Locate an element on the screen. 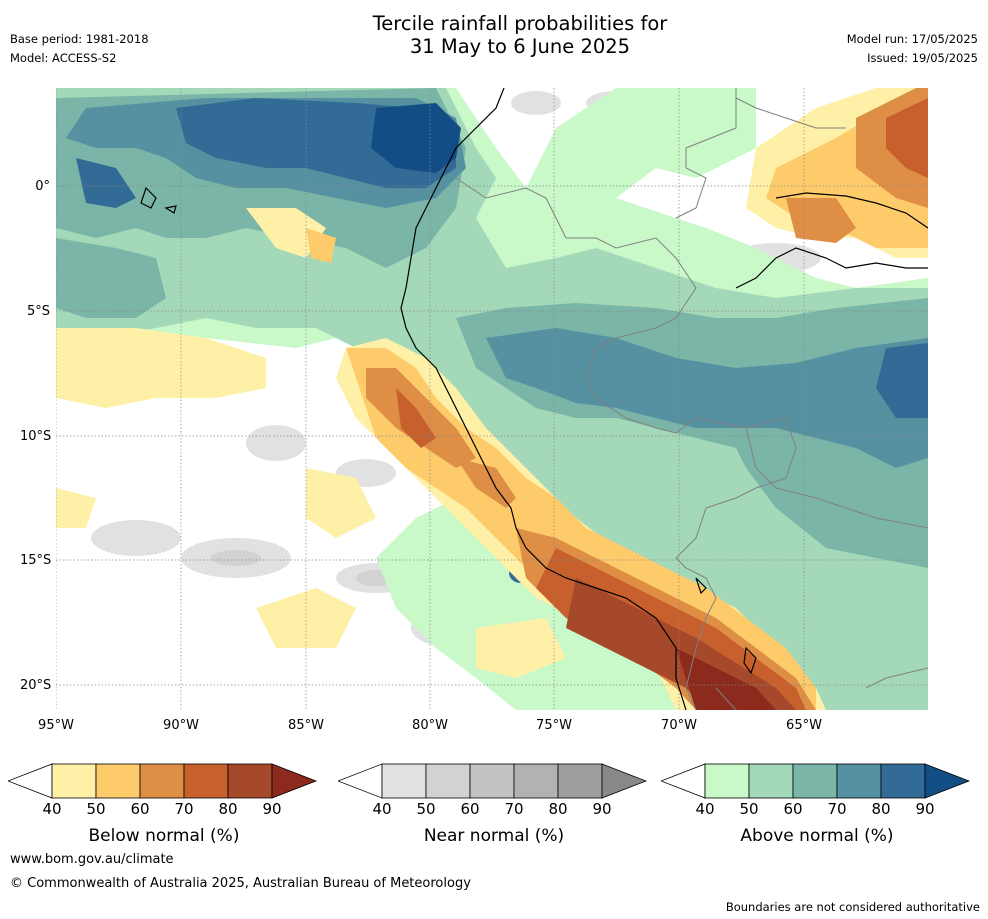  lon-label-90w: 90°W is located at coordinates (181, 725).